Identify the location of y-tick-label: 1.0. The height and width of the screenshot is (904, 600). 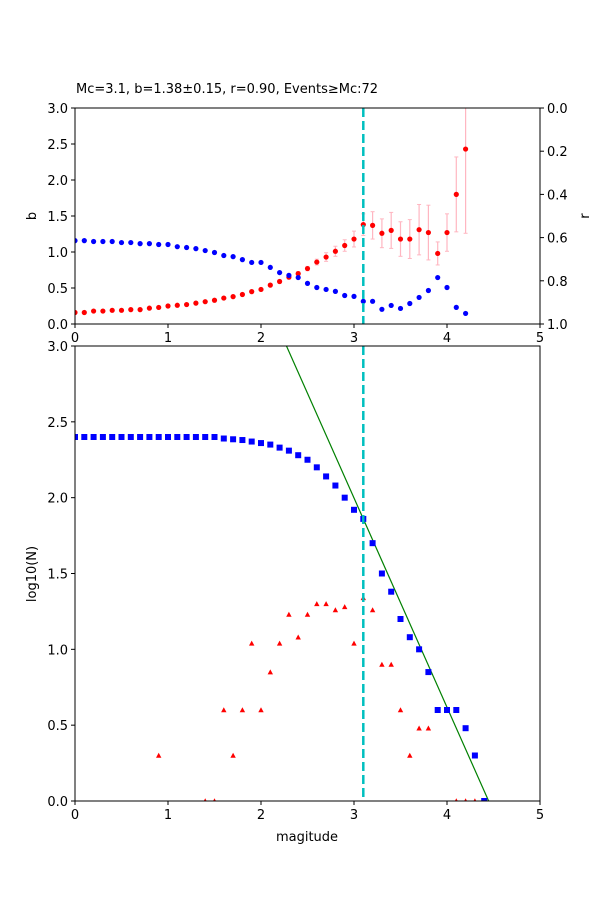
(57, 650).